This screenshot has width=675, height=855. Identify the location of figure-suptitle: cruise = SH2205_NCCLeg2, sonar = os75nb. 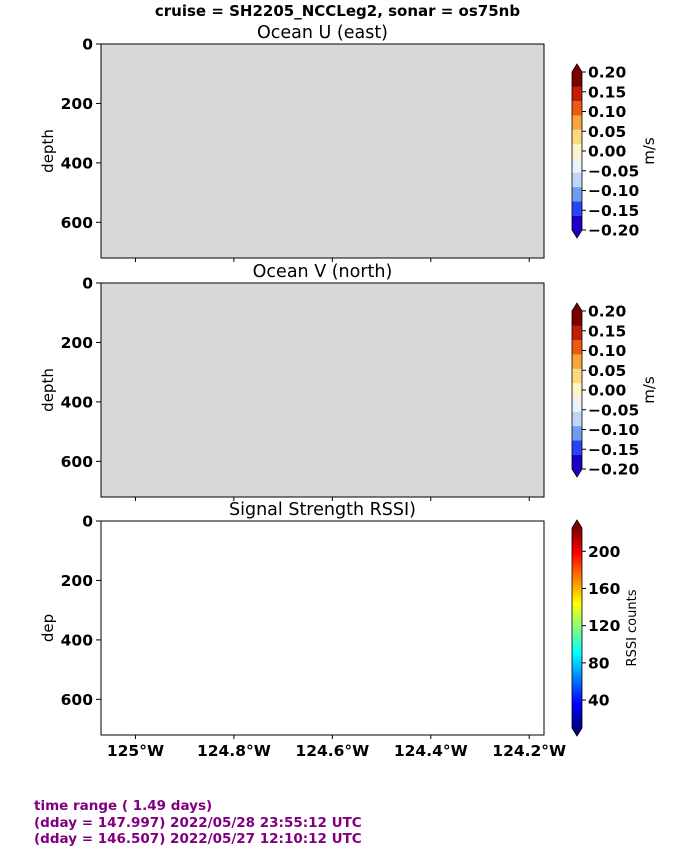
(337, 11).